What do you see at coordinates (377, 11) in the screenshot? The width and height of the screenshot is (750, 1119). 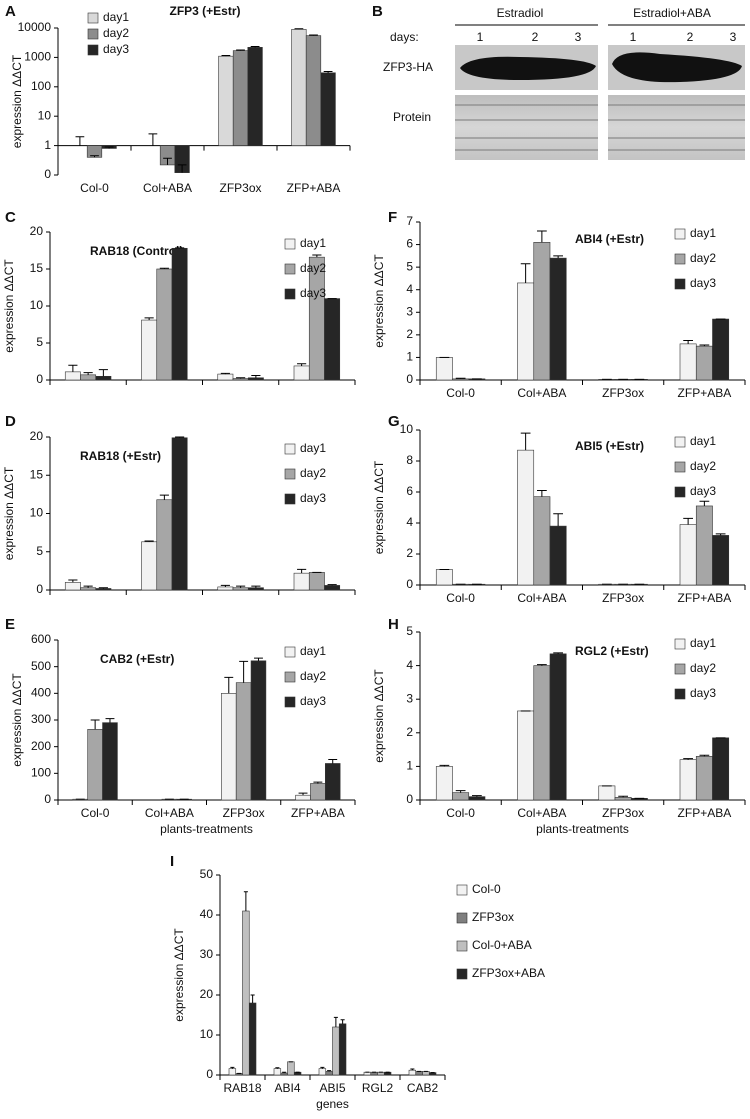 I see `panel-label: B` at bounding box center [377, 11].